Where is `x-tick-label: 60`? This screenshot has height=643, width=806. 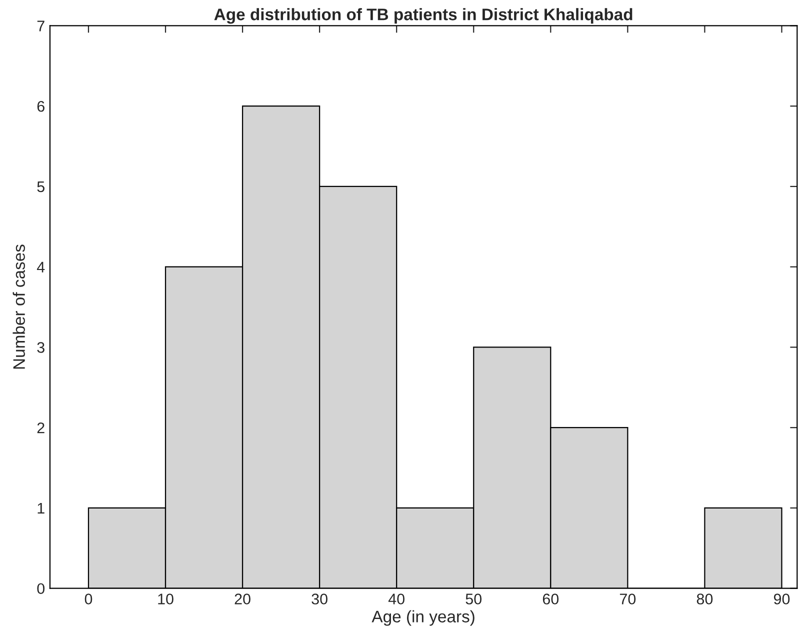 x-tick-label: 60 is located at coordinates (550, 599).